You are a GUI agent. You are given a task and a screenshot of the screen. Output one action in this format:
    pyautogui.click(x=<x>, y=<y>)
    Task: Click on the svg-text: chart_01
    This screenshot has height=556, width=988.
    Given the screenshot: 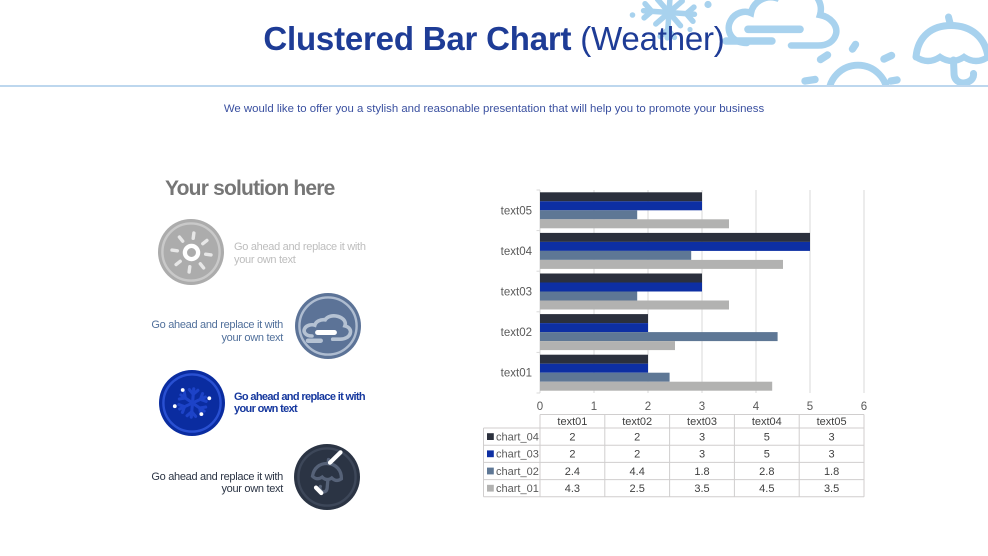 What is the action you would take?
    pyautogui.click(x=517, y=489)
    